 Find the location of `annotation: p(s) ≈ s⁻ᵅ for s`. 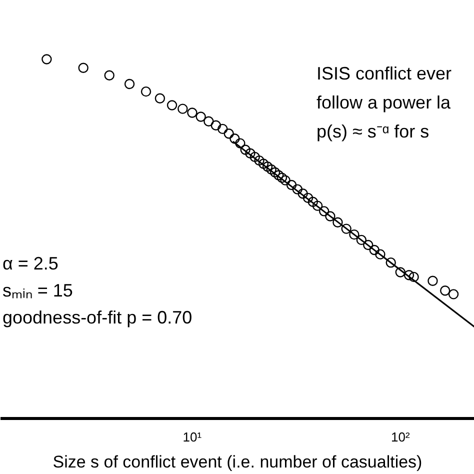

annotation: p(s) ≈ s⁻ᵅ for s is located at coordinates (373, 132).